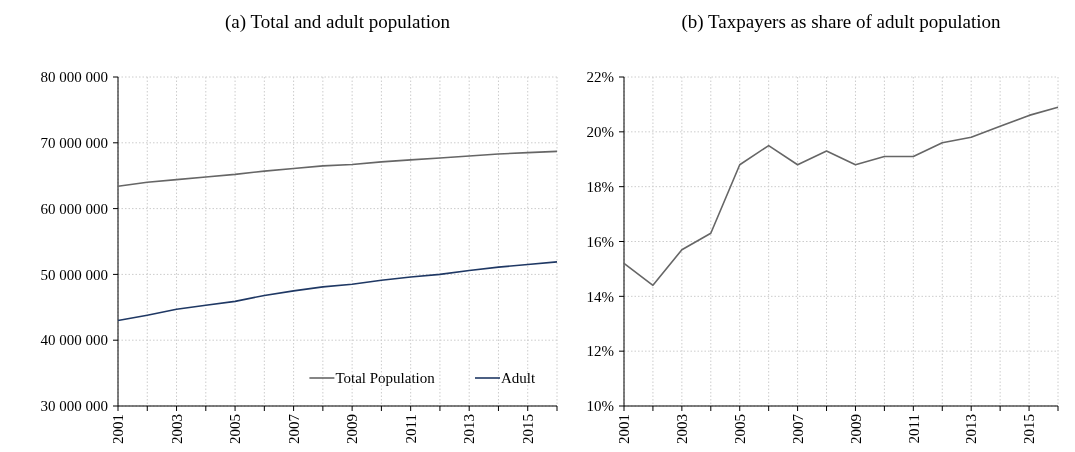 This screenshot has width=1075, height=452. What do you see at coordinates (841, 22) in the screenshot?
I see `chart-title: (b) Taxpayers as share of adult population` at bounding box center [841, 22].